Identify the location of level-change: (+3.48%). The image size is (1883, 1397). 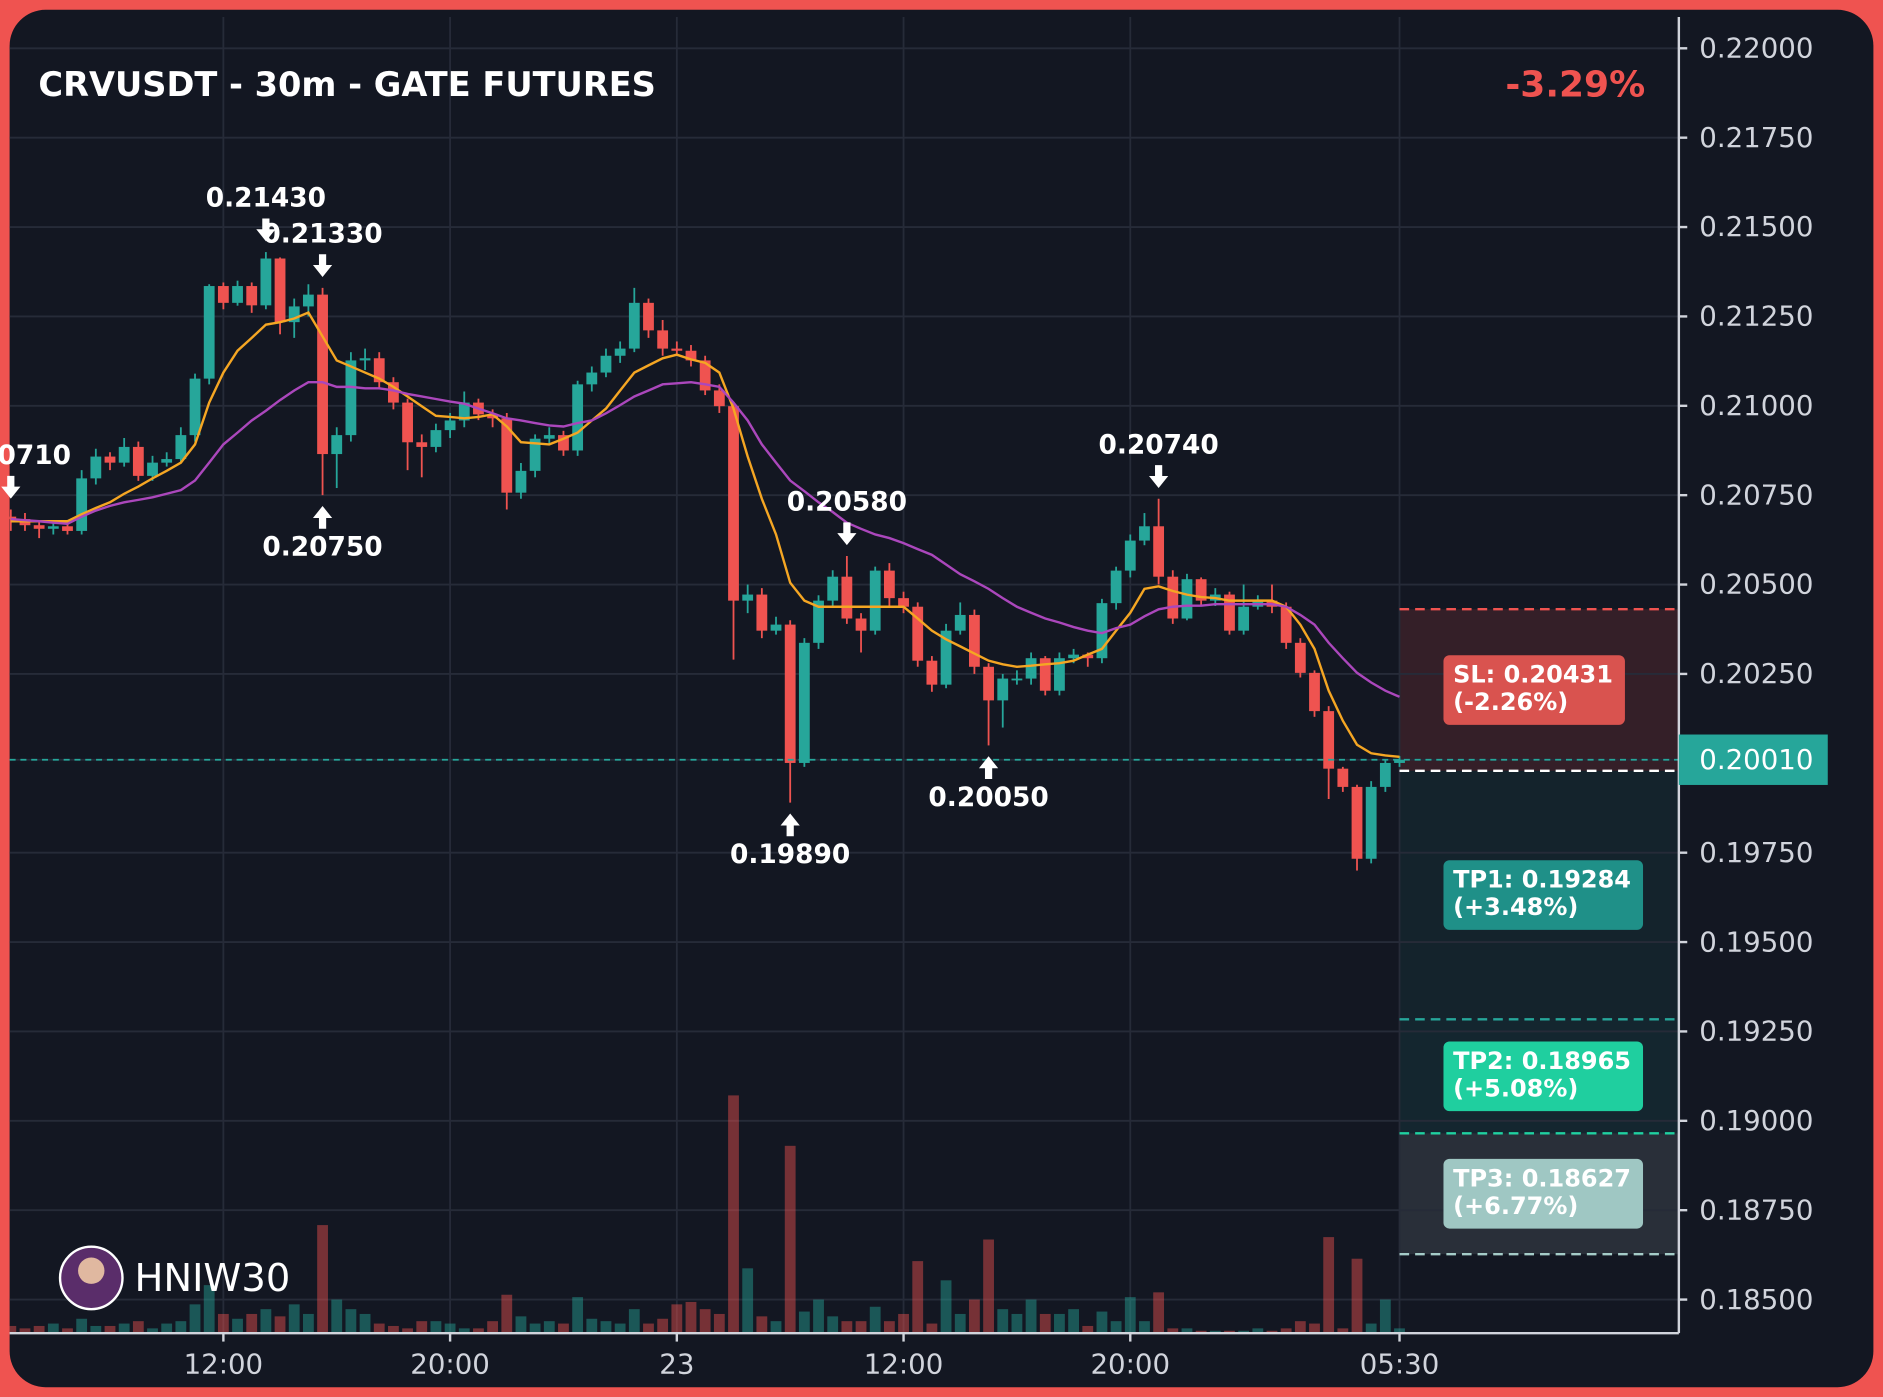
(1515, 907).